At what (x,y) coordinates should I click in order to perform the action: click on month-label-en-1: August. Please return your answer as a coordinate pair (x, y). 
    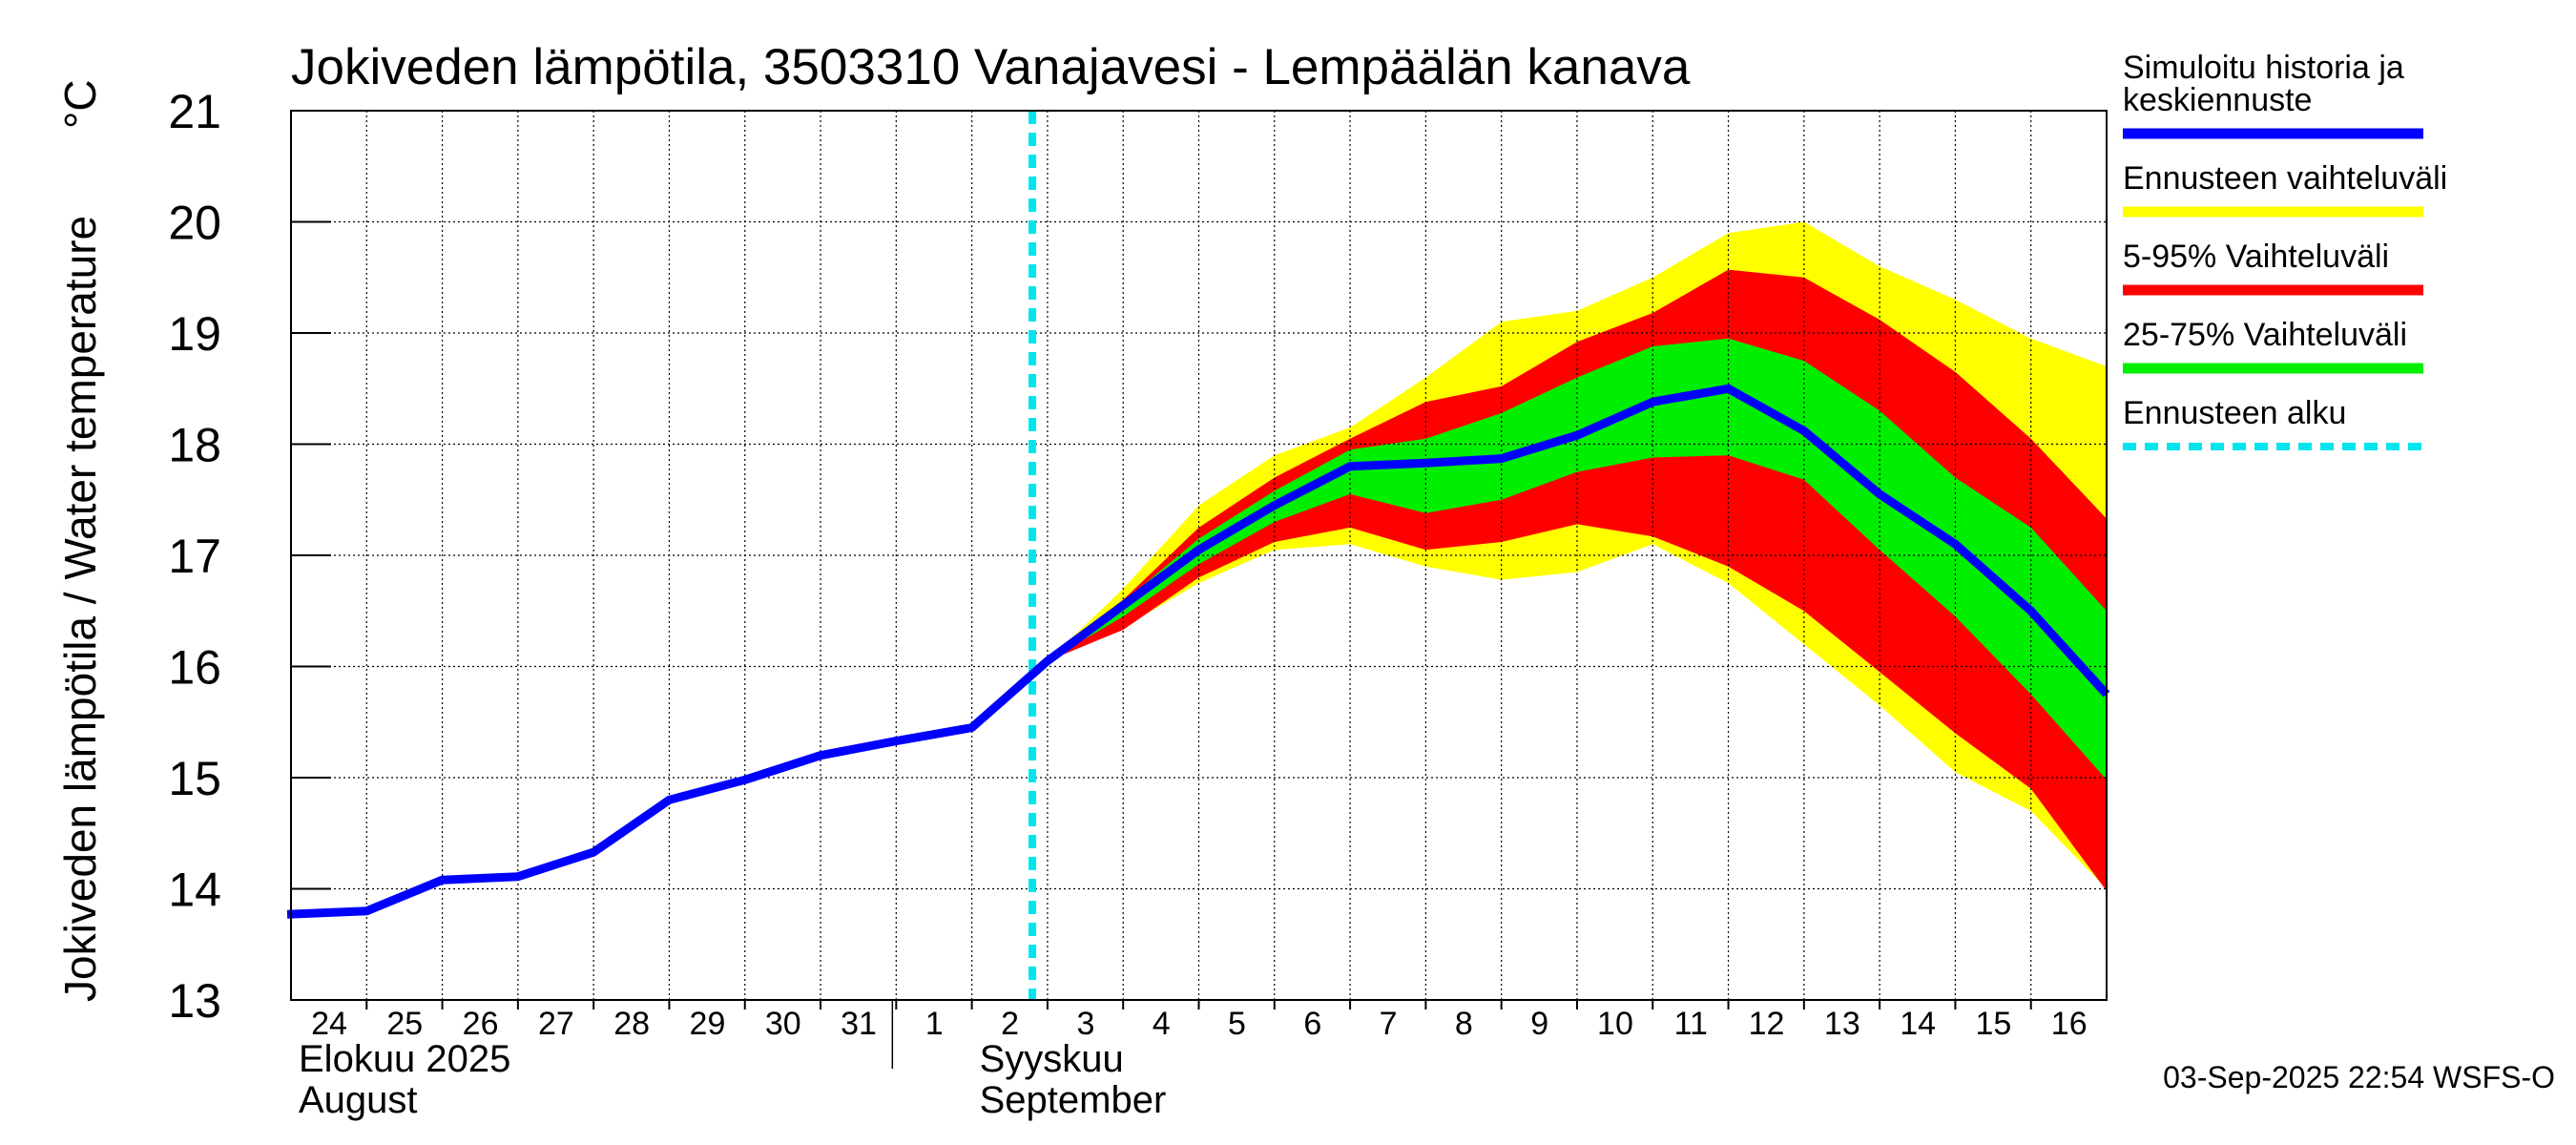
    Looking at the image, I should click on (358, 1100).